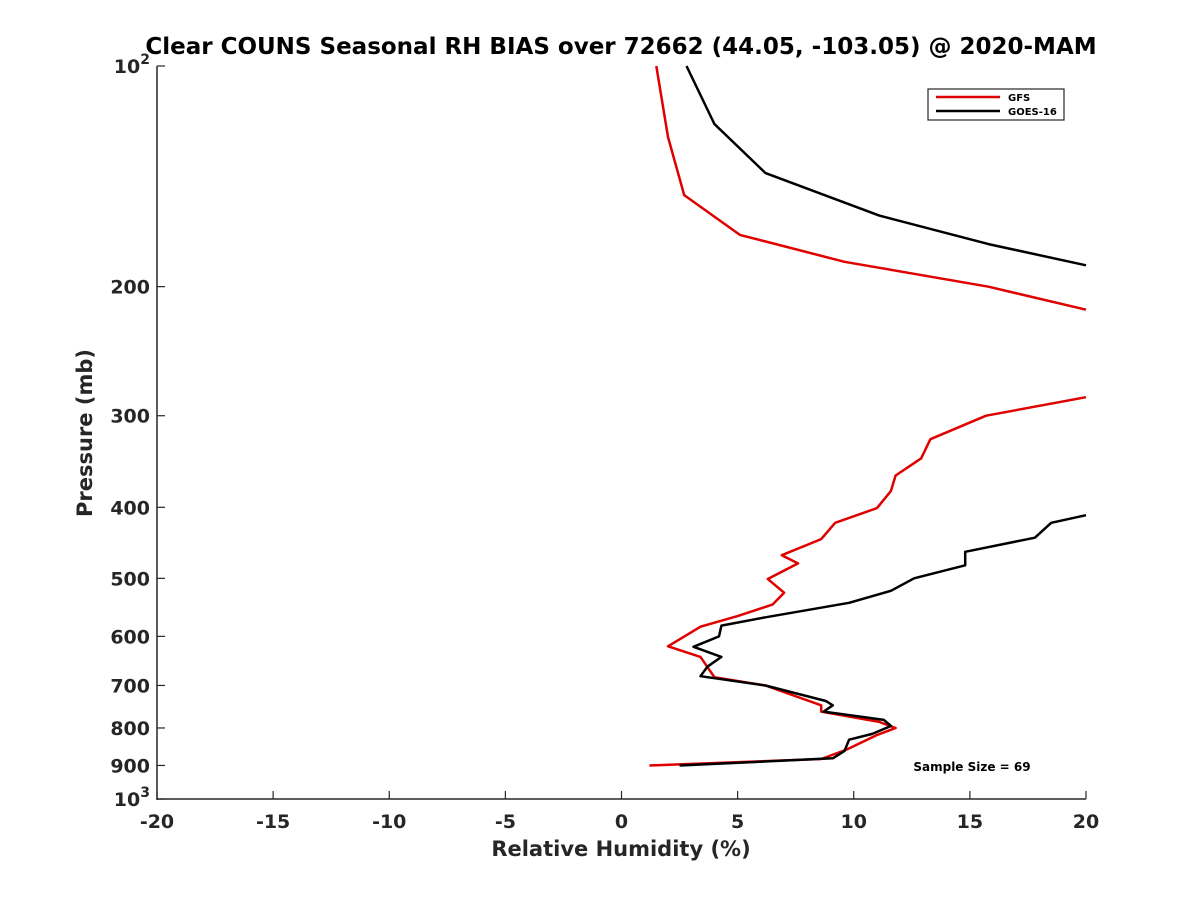  What do you see at coordinates (137, 431) in the screenshot?
I see `y-ticks: 10² 200 300 400 500 600 700 800 900 10³` at bounding box center [137, 431].